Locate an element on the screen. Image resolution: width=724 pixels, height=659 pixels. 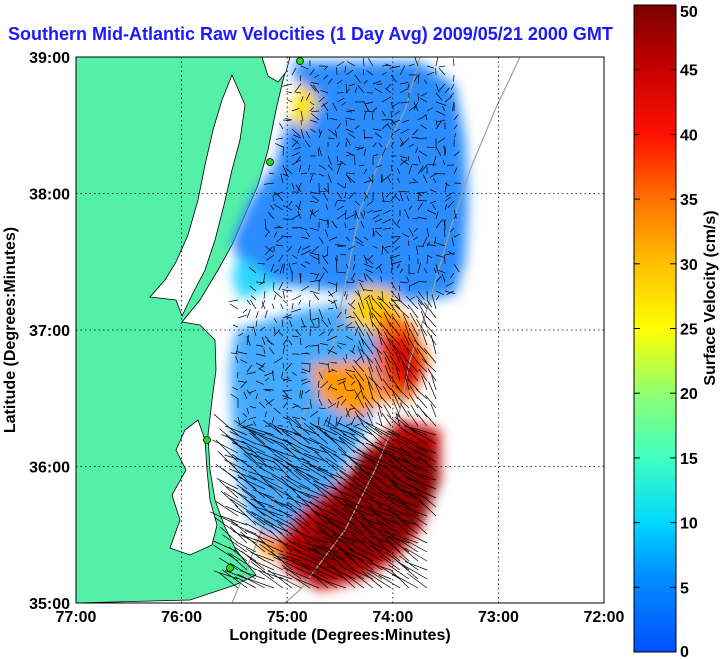
y-axis-label: Latitude (Degrees:Minutes) is located at coordinates (10, 330).